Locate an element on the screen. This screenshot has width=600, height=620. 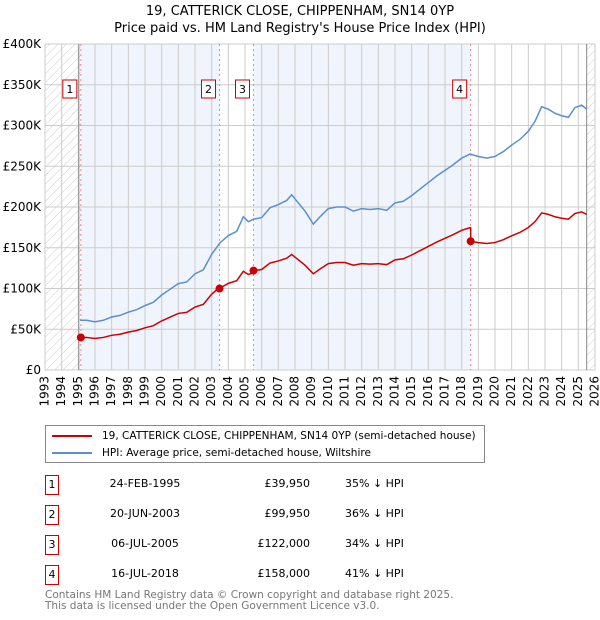
x-tick-label: 1995 is located at coordinates (78, 391).